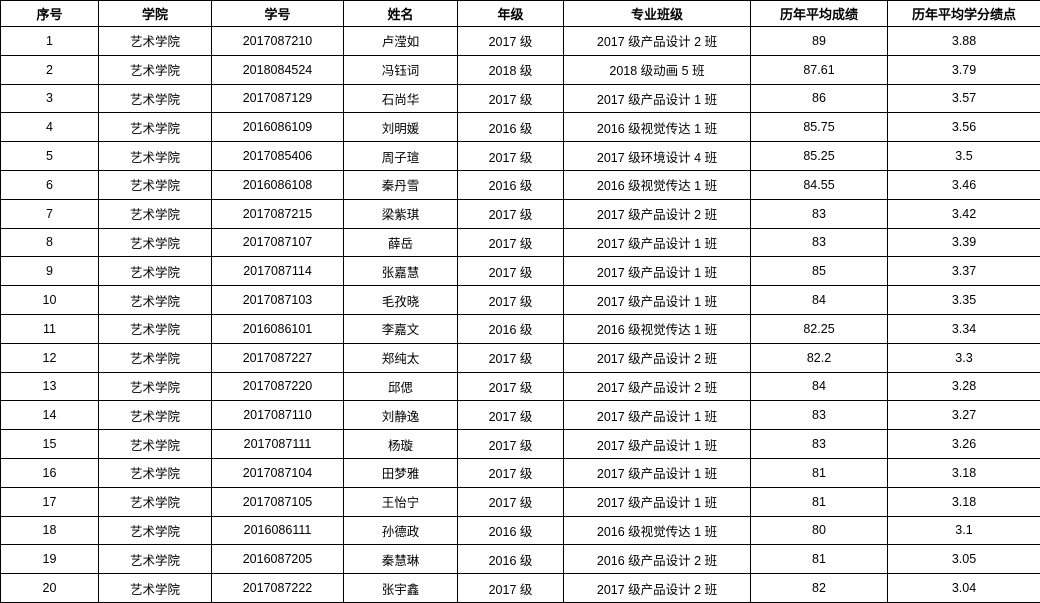 This screenshot has height=603, width=1040. Describe the element at coordinates (400, 41) in the screenshot. I see `cell-name: 卢滢如` at that location.